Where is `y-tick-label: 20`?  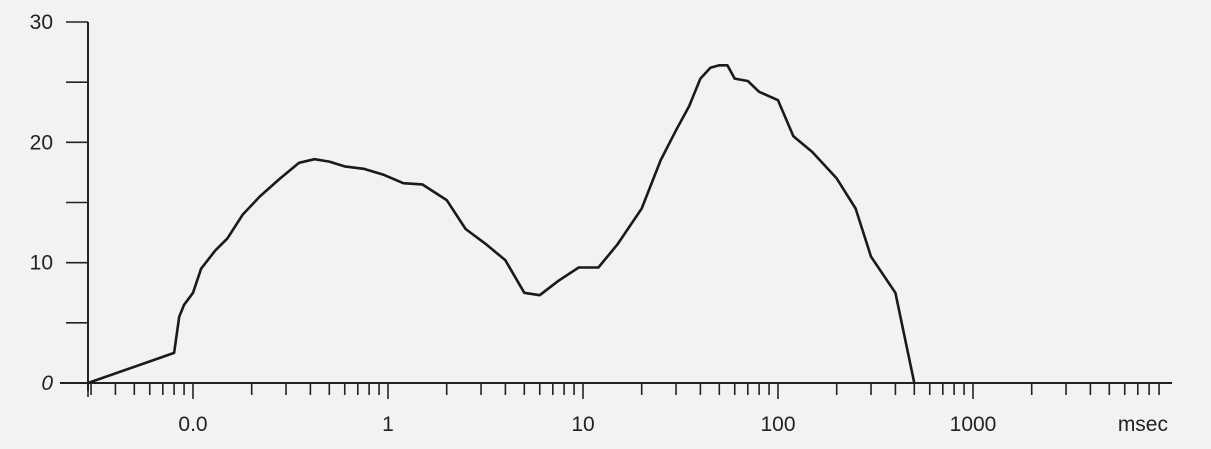 y-tick-label: 20 is located at coordinates (41, 142).